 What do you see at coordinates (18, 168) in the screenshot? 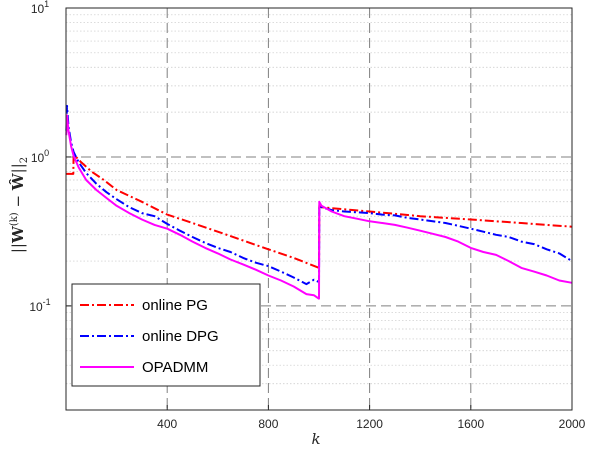
I see `y-label-close-norm: ||` at bounding box center [18, 168].